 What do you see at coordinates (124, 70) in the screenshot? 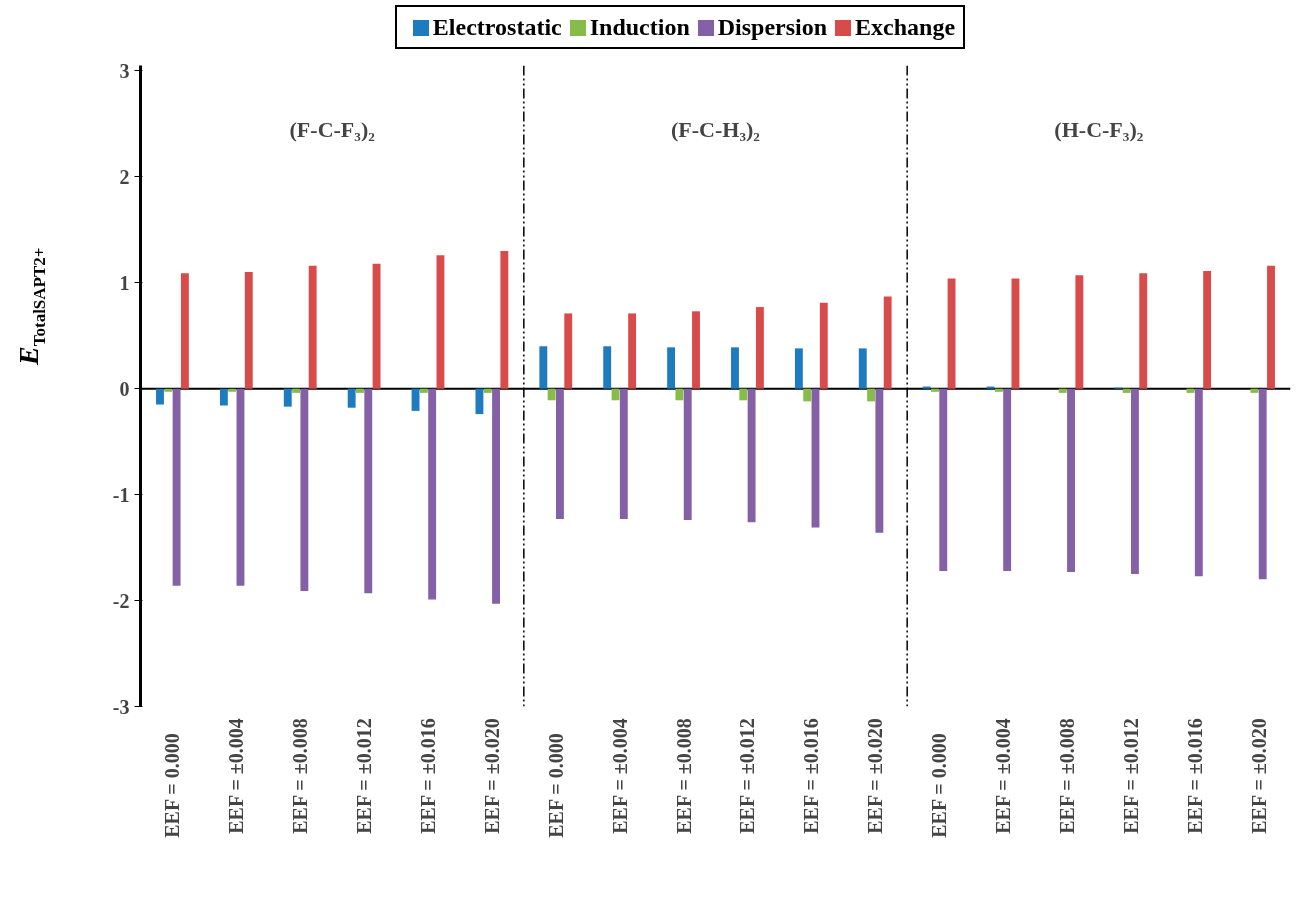
I see `y-tick-label: 3` at bounding box center [124, 70].